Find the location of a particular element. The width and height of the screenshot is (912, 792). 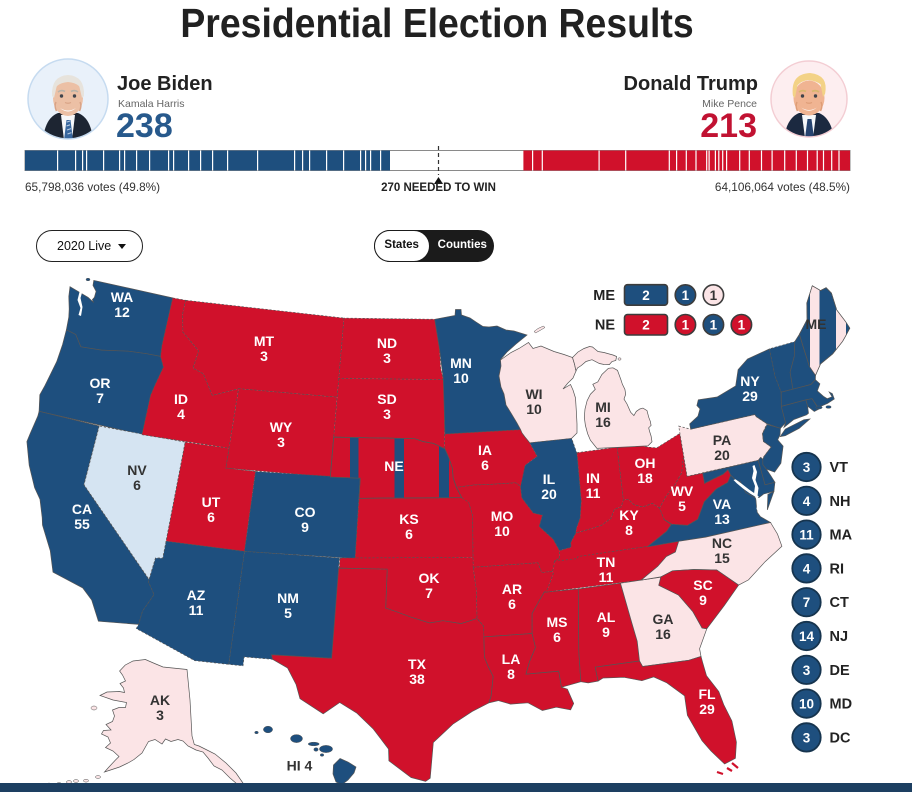

svg-text: NE is located at coordinates (393, 466).